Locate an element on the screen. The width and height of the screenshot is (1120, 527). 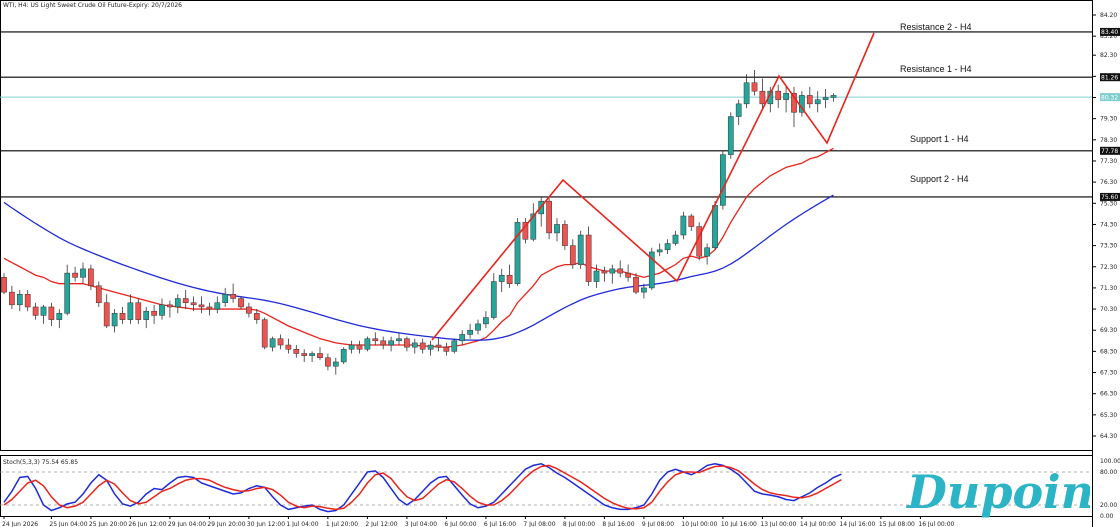
current-price-label: 80.32 is located at coordinates (1109, 97).